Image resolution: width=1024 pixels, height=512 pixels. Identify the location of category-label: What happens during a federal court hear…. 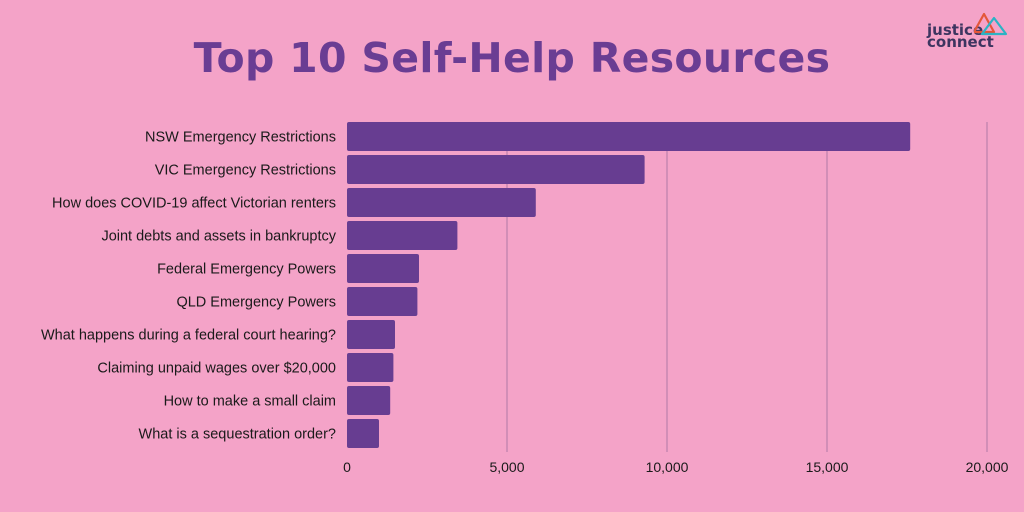
(188, 336).